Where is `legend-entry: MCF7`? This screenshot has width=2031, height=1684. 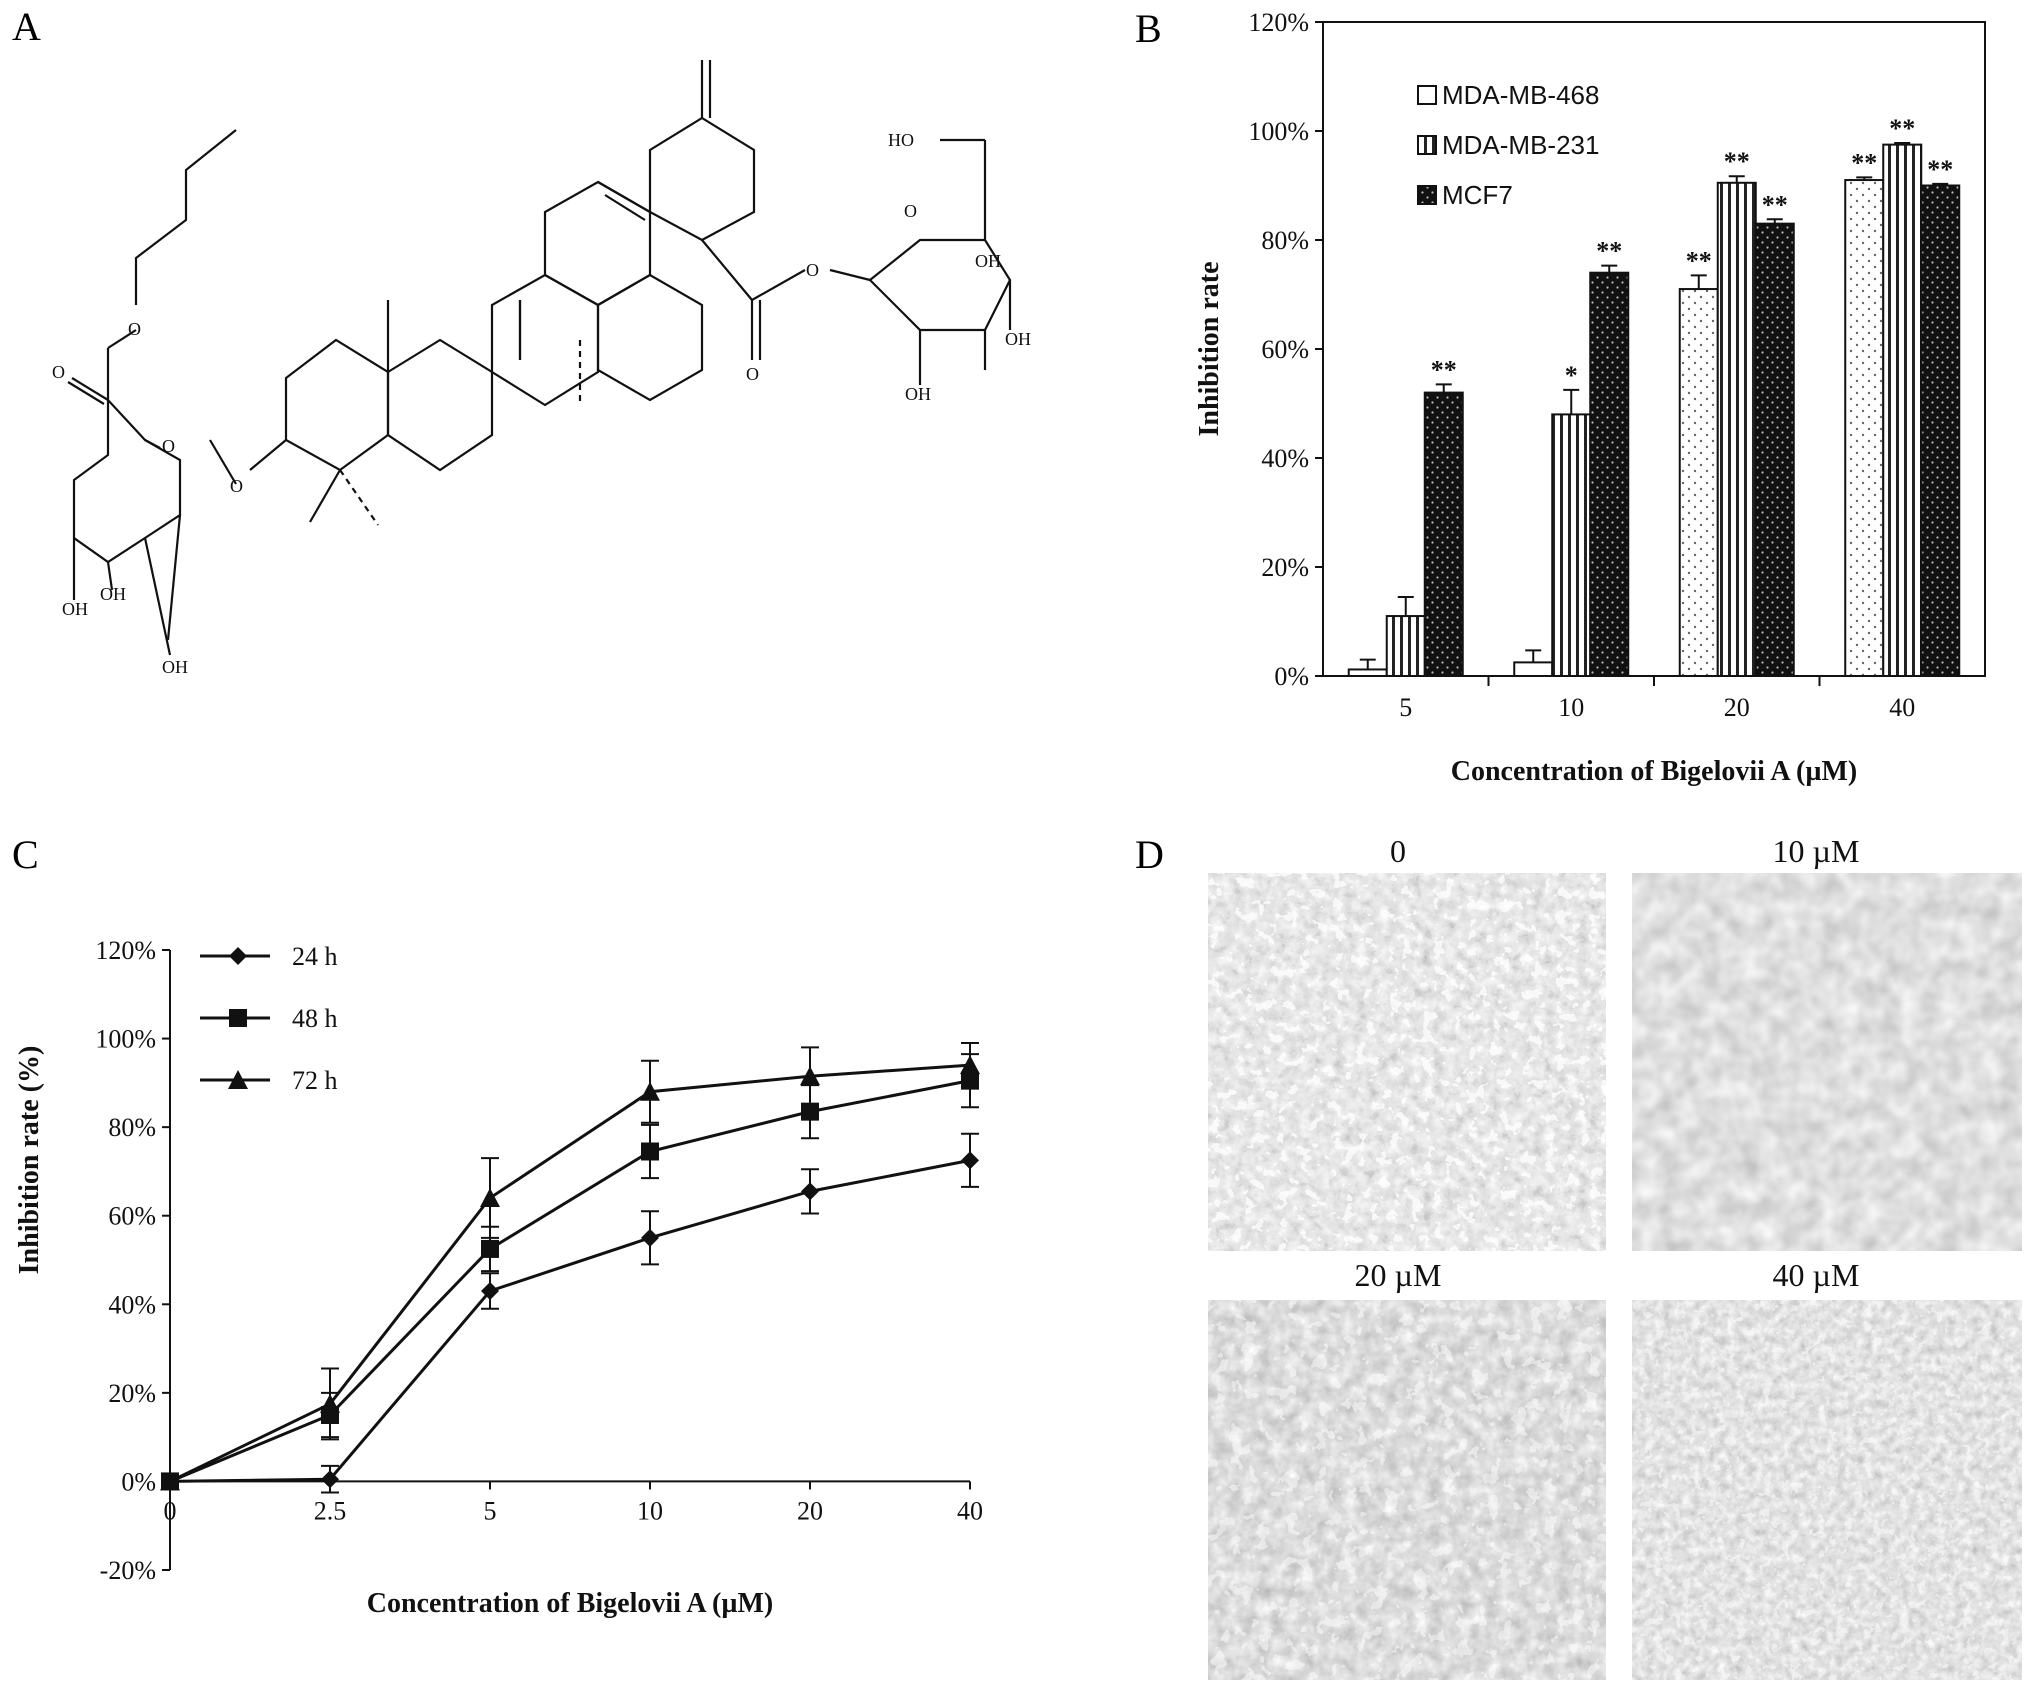
legend-entry: MCF7 is located at coordinates (1477, 195).